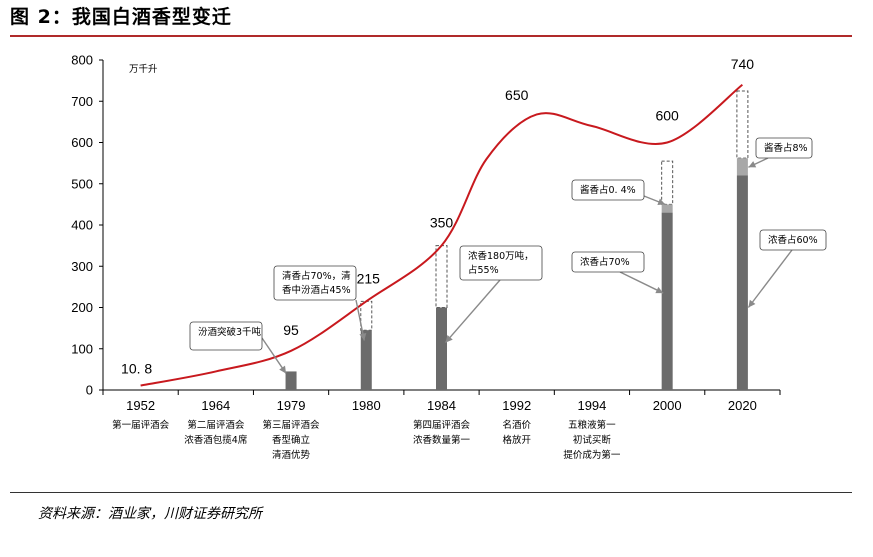 This screenshot has width=873, height=557. I want to click on fen-callout-text: 汾酒突破3千吨, so click(230, 332).